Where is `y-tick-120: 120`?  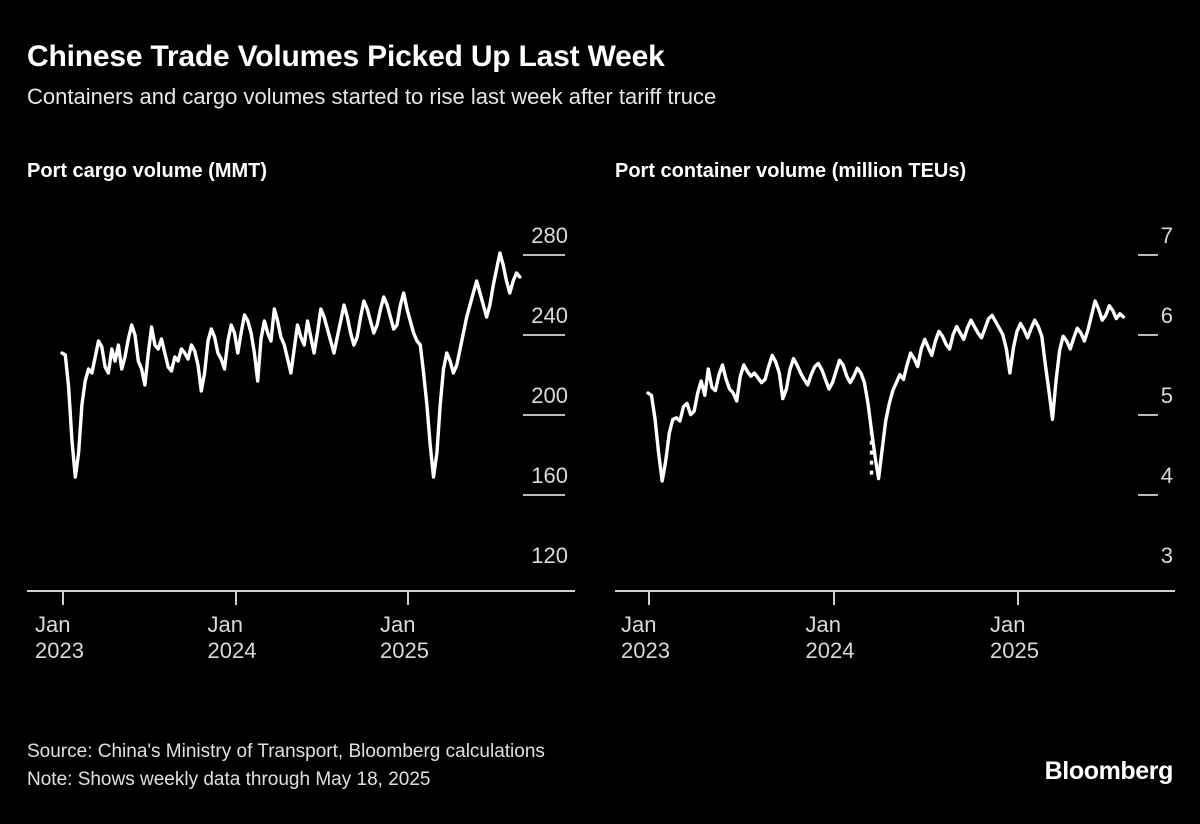
y-tick-120: 120 is located at coordinates (538, 556).